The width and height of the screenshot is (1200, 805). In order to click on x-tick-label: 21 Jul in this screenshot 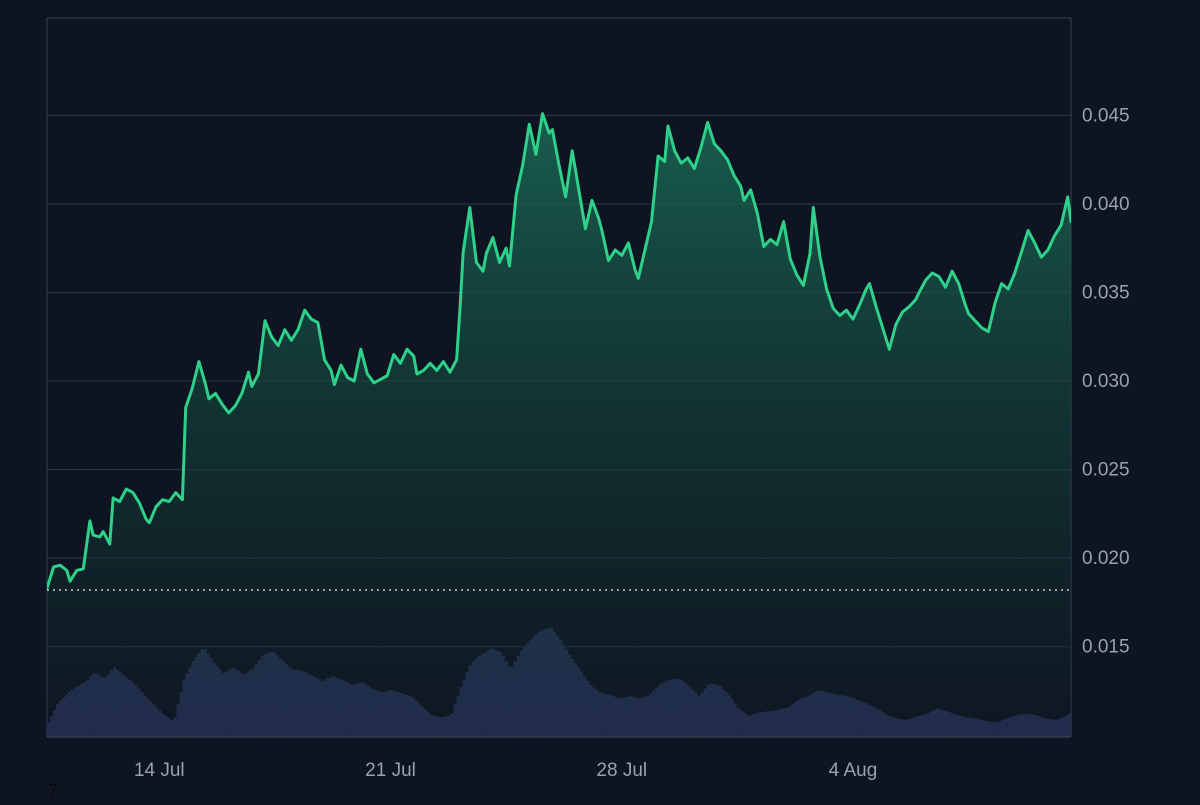, I will do `click(390, 770)`.